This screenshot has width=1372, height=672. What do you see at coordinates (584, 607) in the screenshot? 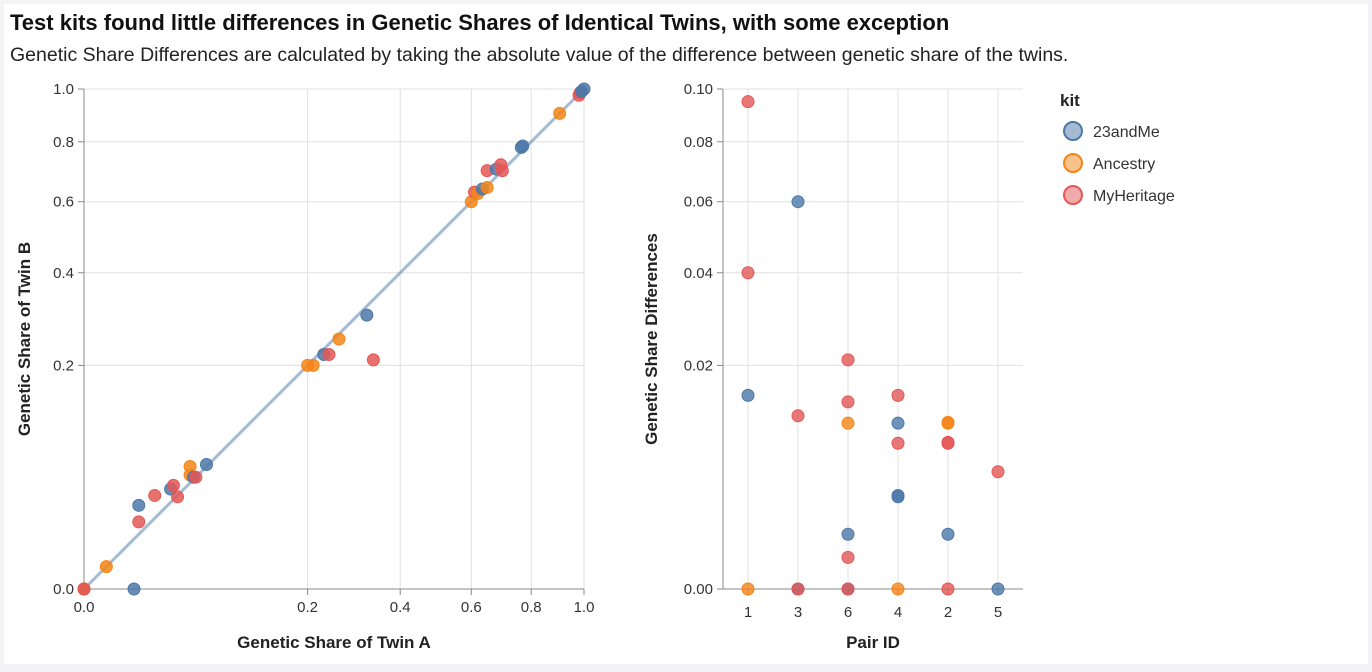
I see `x-tick-label: 1.0` at bounding box center [584, 607].